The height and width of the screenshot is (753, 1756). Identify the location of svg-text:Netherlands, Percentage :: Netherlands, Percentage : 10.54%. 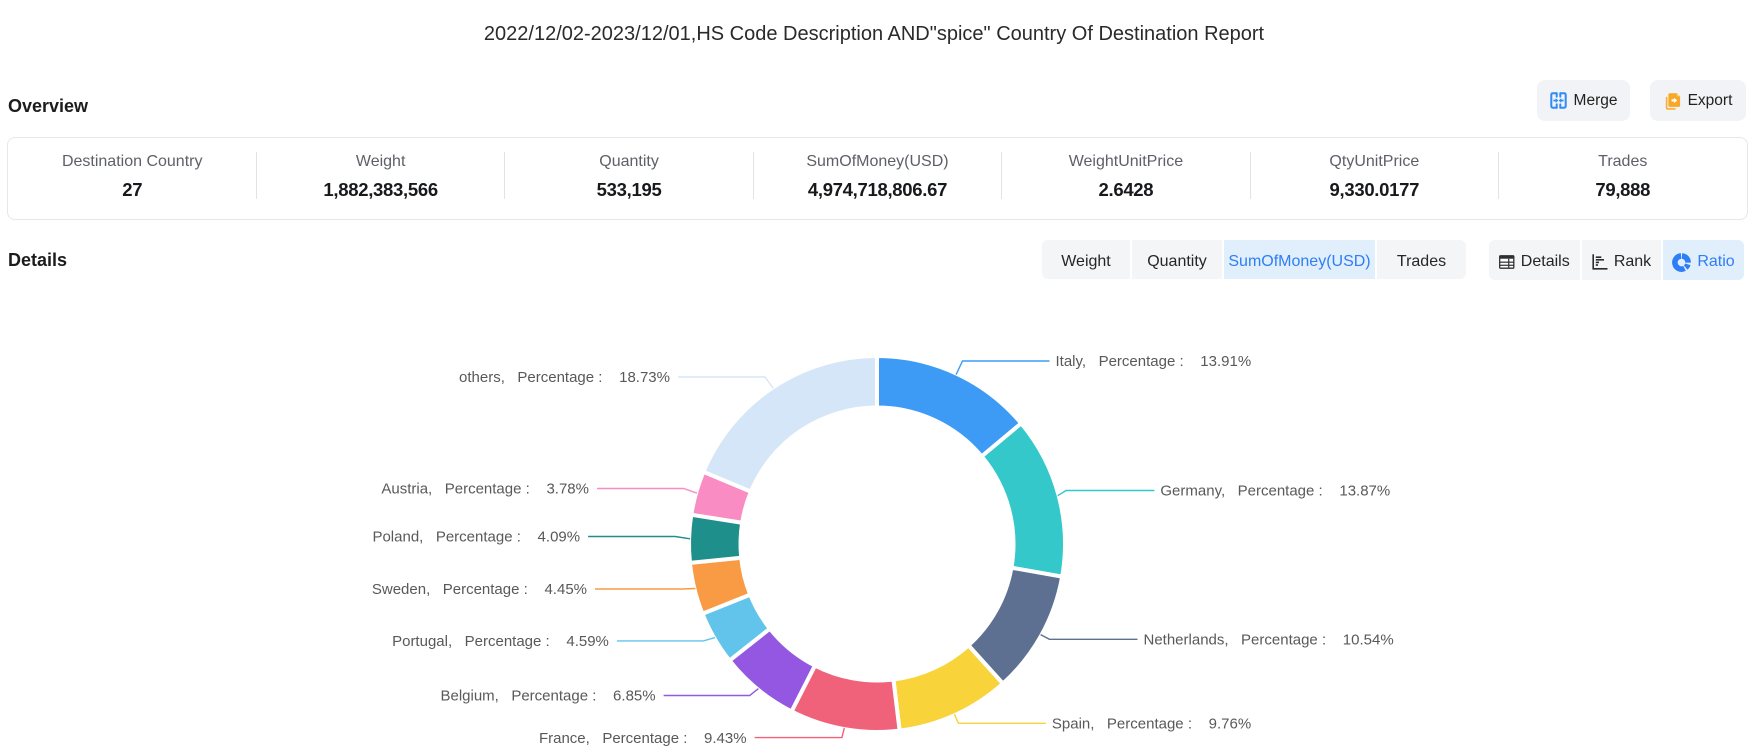
(1269, 640).